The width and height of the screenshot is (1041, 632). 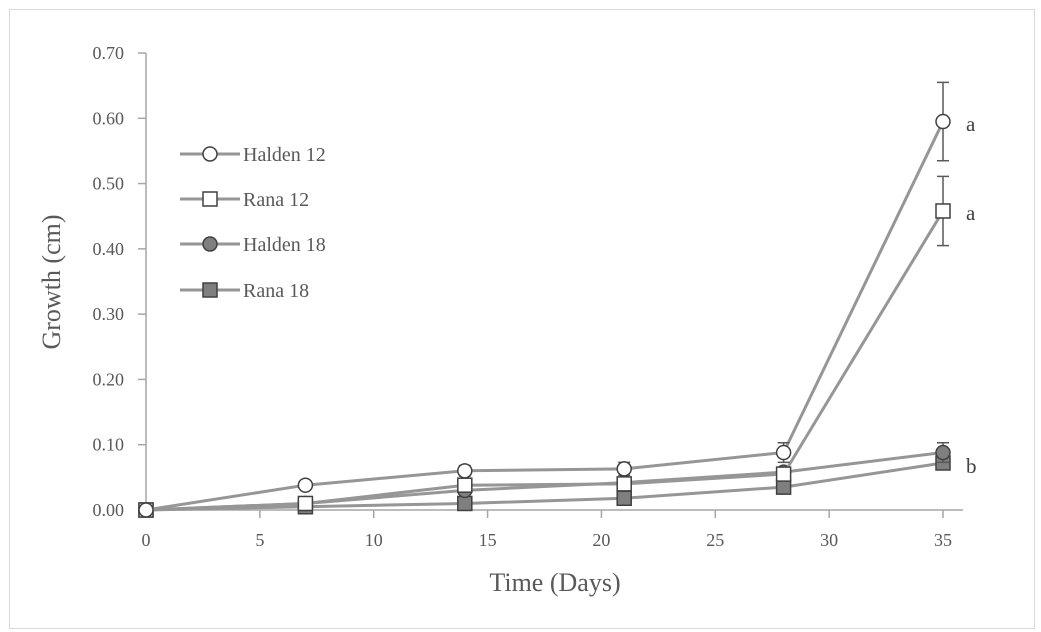 I want to click on significance-label: b, so click(x=971, y=466).